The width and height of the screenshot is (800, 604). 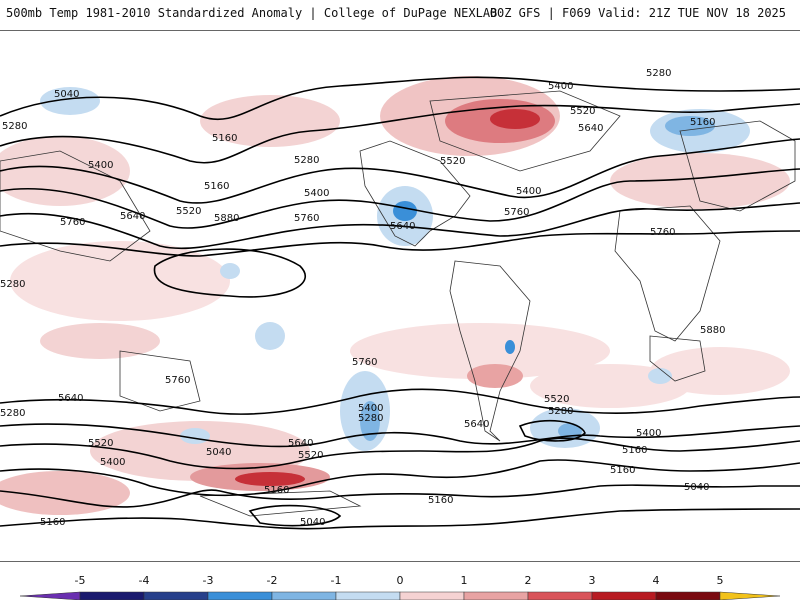 What do you see at coordinates (144, 580) in the screenshot?
I see `colorbar-tick-label: -4` at bounding box center [144, 580].